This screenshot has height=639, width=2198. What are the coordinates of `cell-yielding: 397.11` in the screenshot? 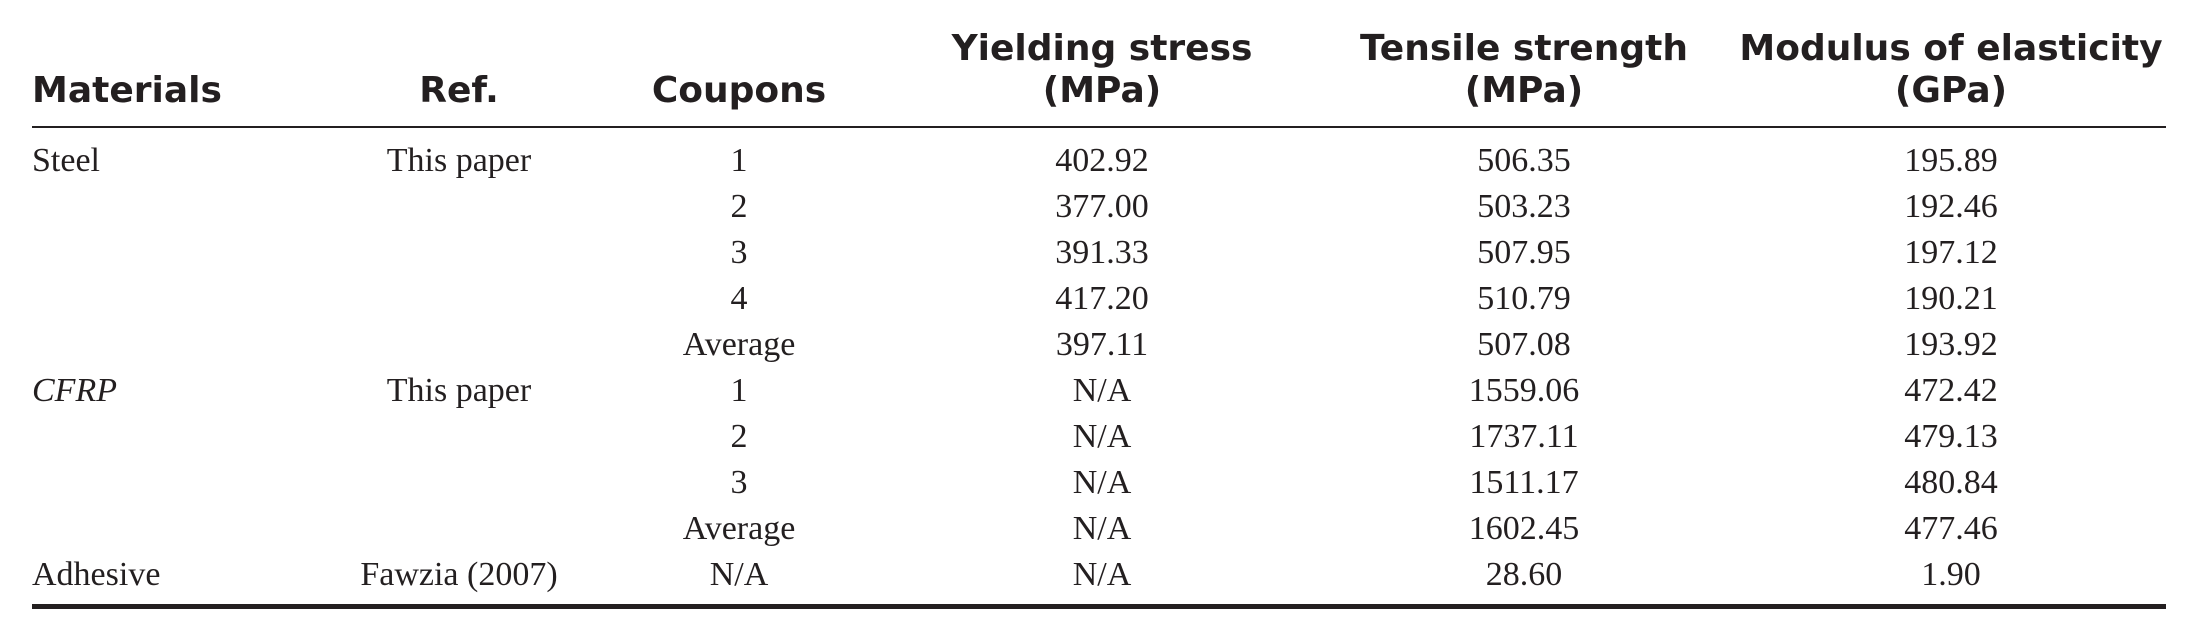 It's located at (1102, 344).